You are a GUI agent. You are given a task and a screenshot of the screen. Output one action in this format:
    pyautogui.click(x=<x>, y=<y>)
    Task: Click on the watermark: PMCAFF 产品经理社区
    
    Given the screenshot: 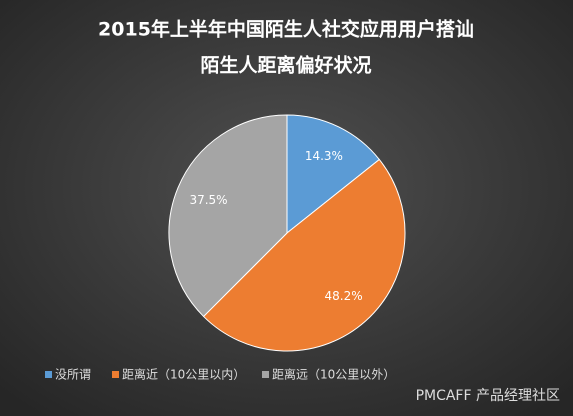 What is the action you would take?
    pyautogui.click(x=488, y=396)
    